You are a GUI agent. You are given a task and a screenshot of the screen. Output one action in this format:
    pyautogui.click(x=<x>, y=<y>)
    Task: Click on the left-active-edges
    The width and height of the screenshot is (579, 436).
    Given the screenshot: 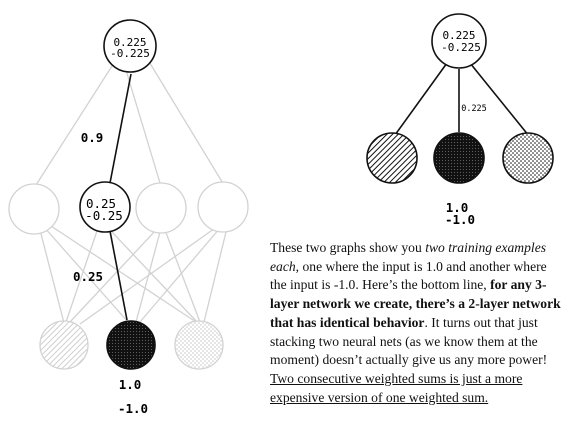 What is the action you would take?
    pyautogui.click(x=120, y=197)
    